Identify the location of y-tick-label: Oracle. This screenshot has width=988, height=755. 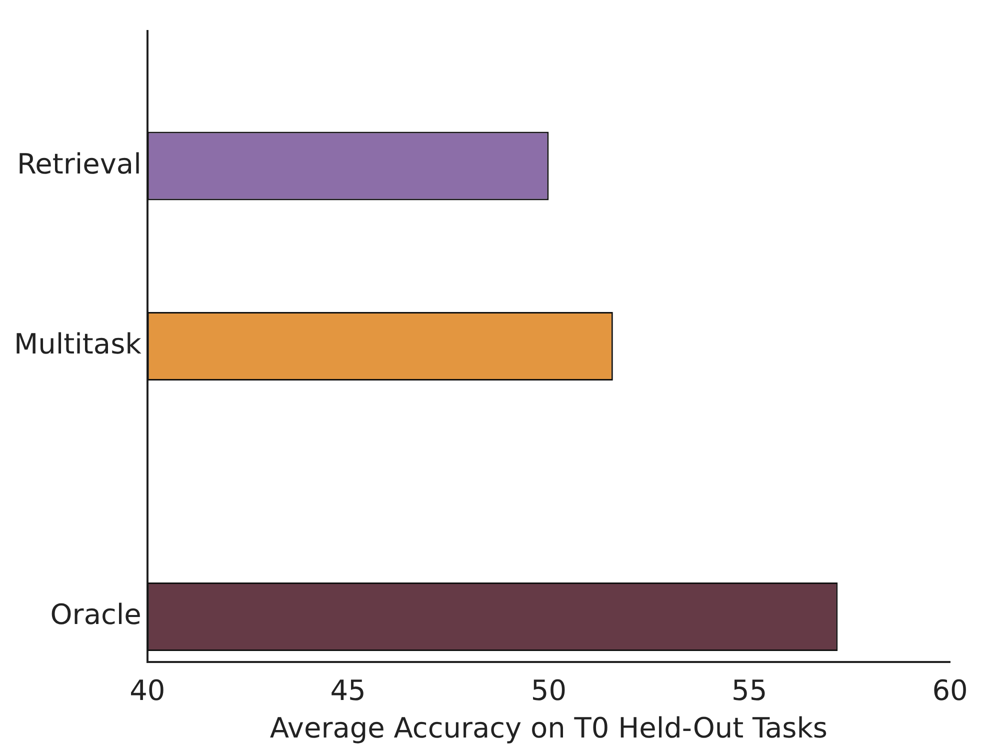
(96, 615).